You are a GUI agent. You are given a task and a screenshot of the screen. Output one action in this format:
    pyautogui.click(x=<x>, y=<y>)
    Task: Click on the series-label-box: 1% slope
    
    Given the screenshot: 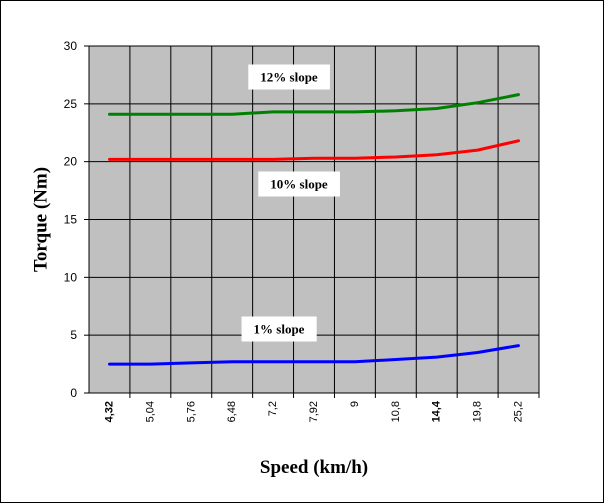 What is the action you would take?
    pyautogui.click(x=279, y=329)
    